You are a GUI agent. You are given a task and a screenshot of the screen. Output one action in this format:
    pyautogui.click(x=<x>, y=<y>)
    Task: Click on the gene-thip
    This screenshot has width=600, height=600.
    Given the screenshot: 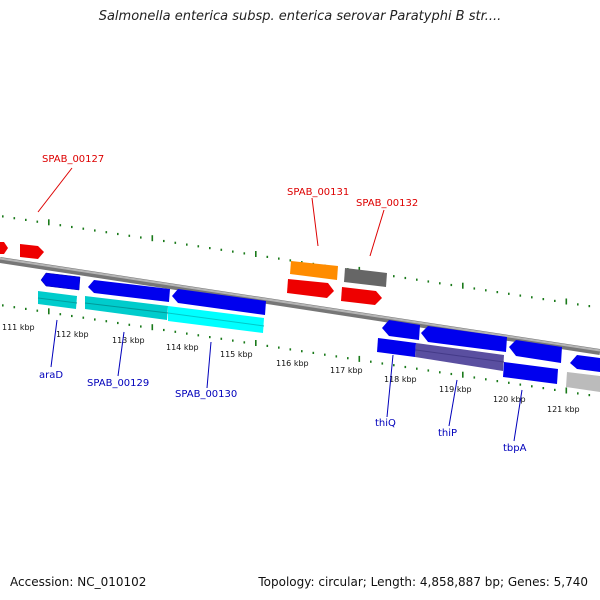 What is the action you would take?
    pyautogui.click(x=460, y=357)
    